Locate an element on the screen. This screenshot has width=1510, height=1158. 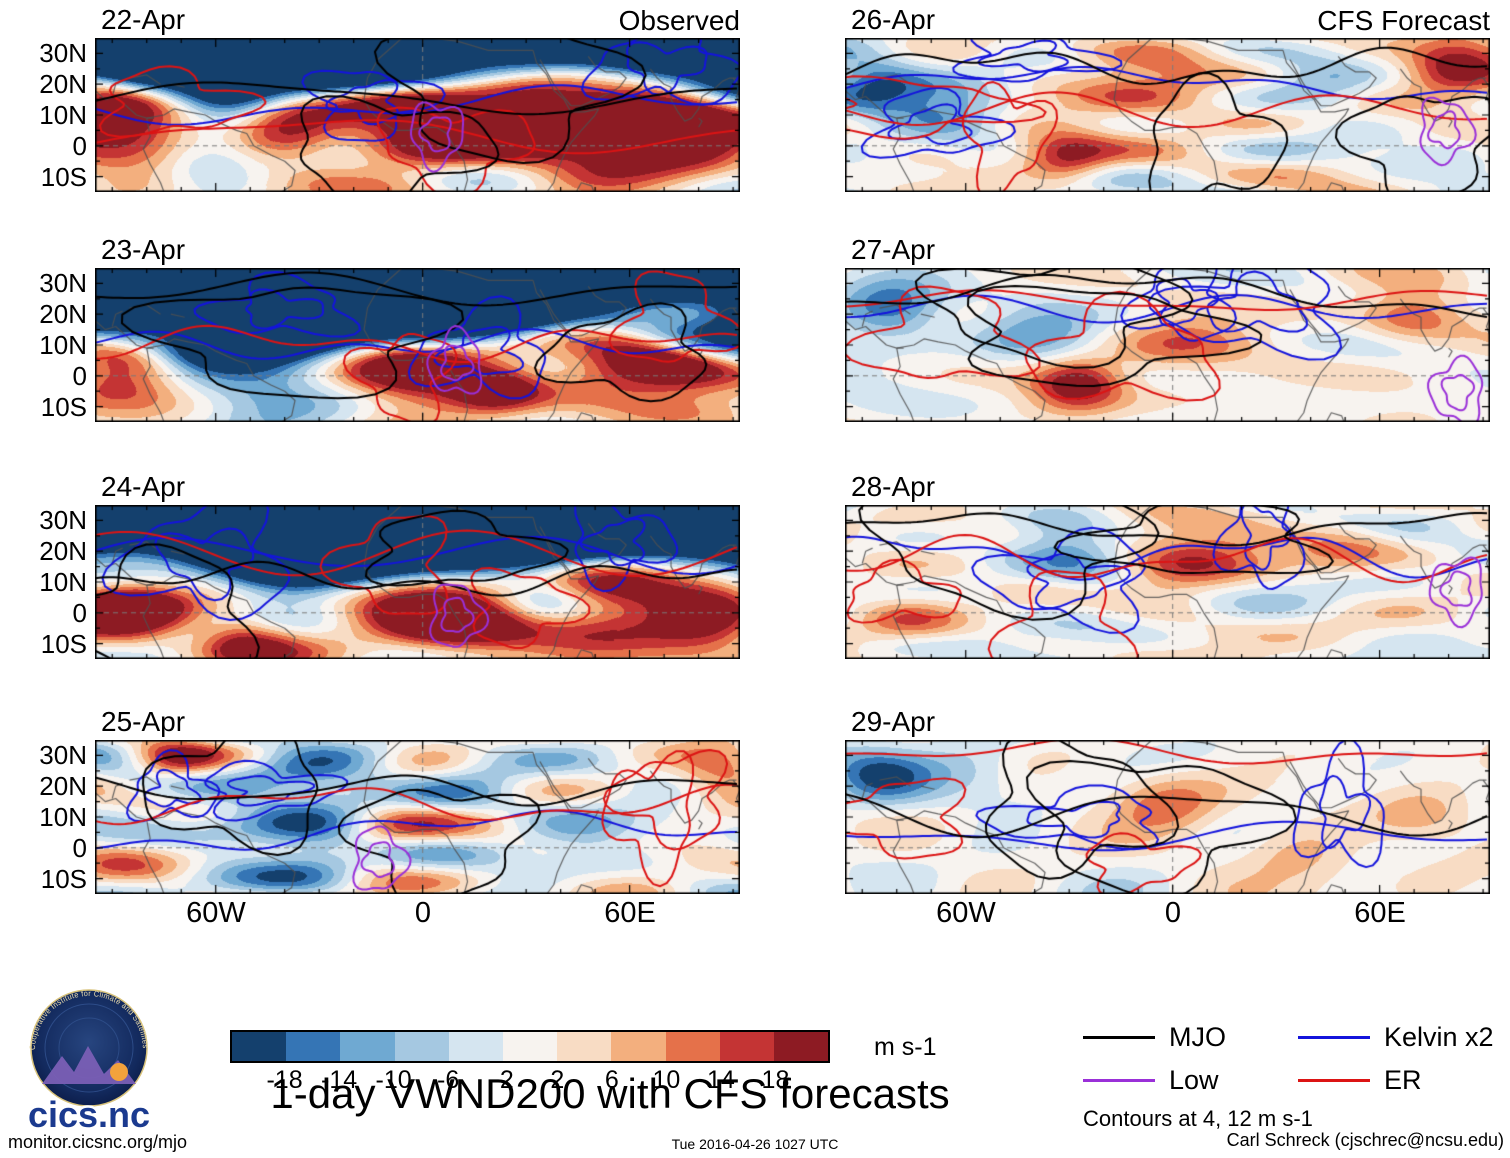
legend-label: ER is located at coordinates (1403, 1080).